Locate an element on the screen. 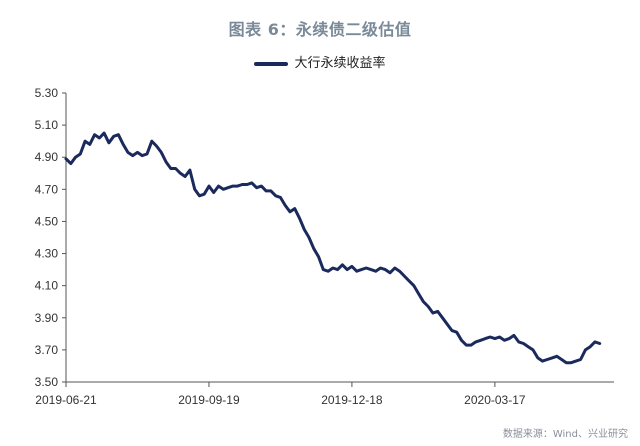 This screenshot has width=640, height=446. y-tick-label: 4.50 is located at coordinates (47, 221).